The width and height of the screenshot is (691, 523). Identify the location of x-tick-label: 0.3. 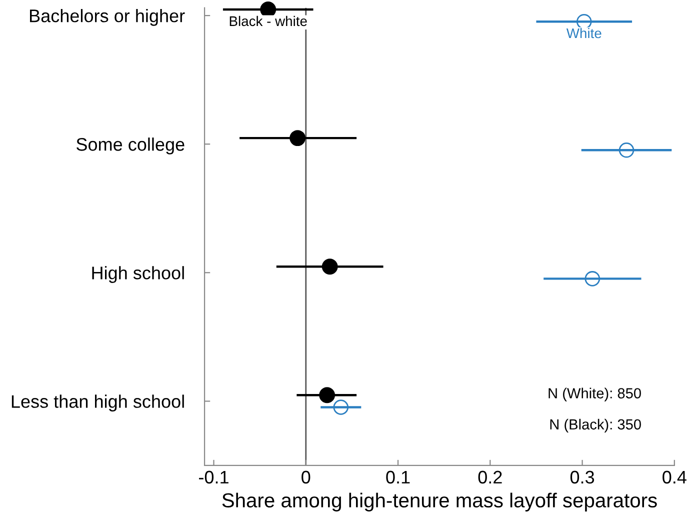
(582, 477).